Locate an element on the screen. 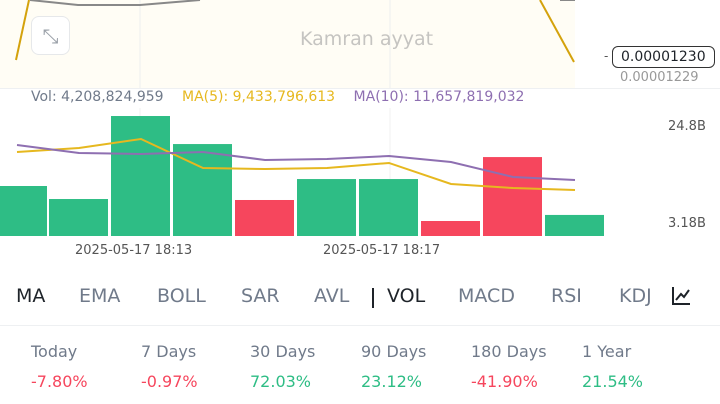 This screenshot has width=720, height=404. performance-label: 7 Days is located at coordinates (169, 351).